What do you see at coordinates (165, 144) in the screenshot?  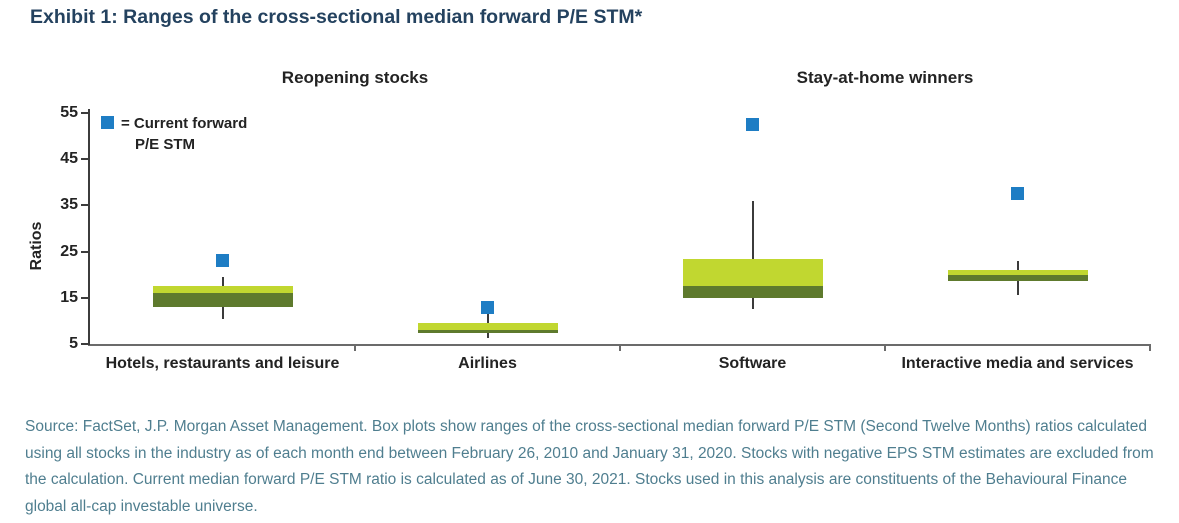 I see `legend-label-line2: P/E STM` at bounding box center [165, 144].